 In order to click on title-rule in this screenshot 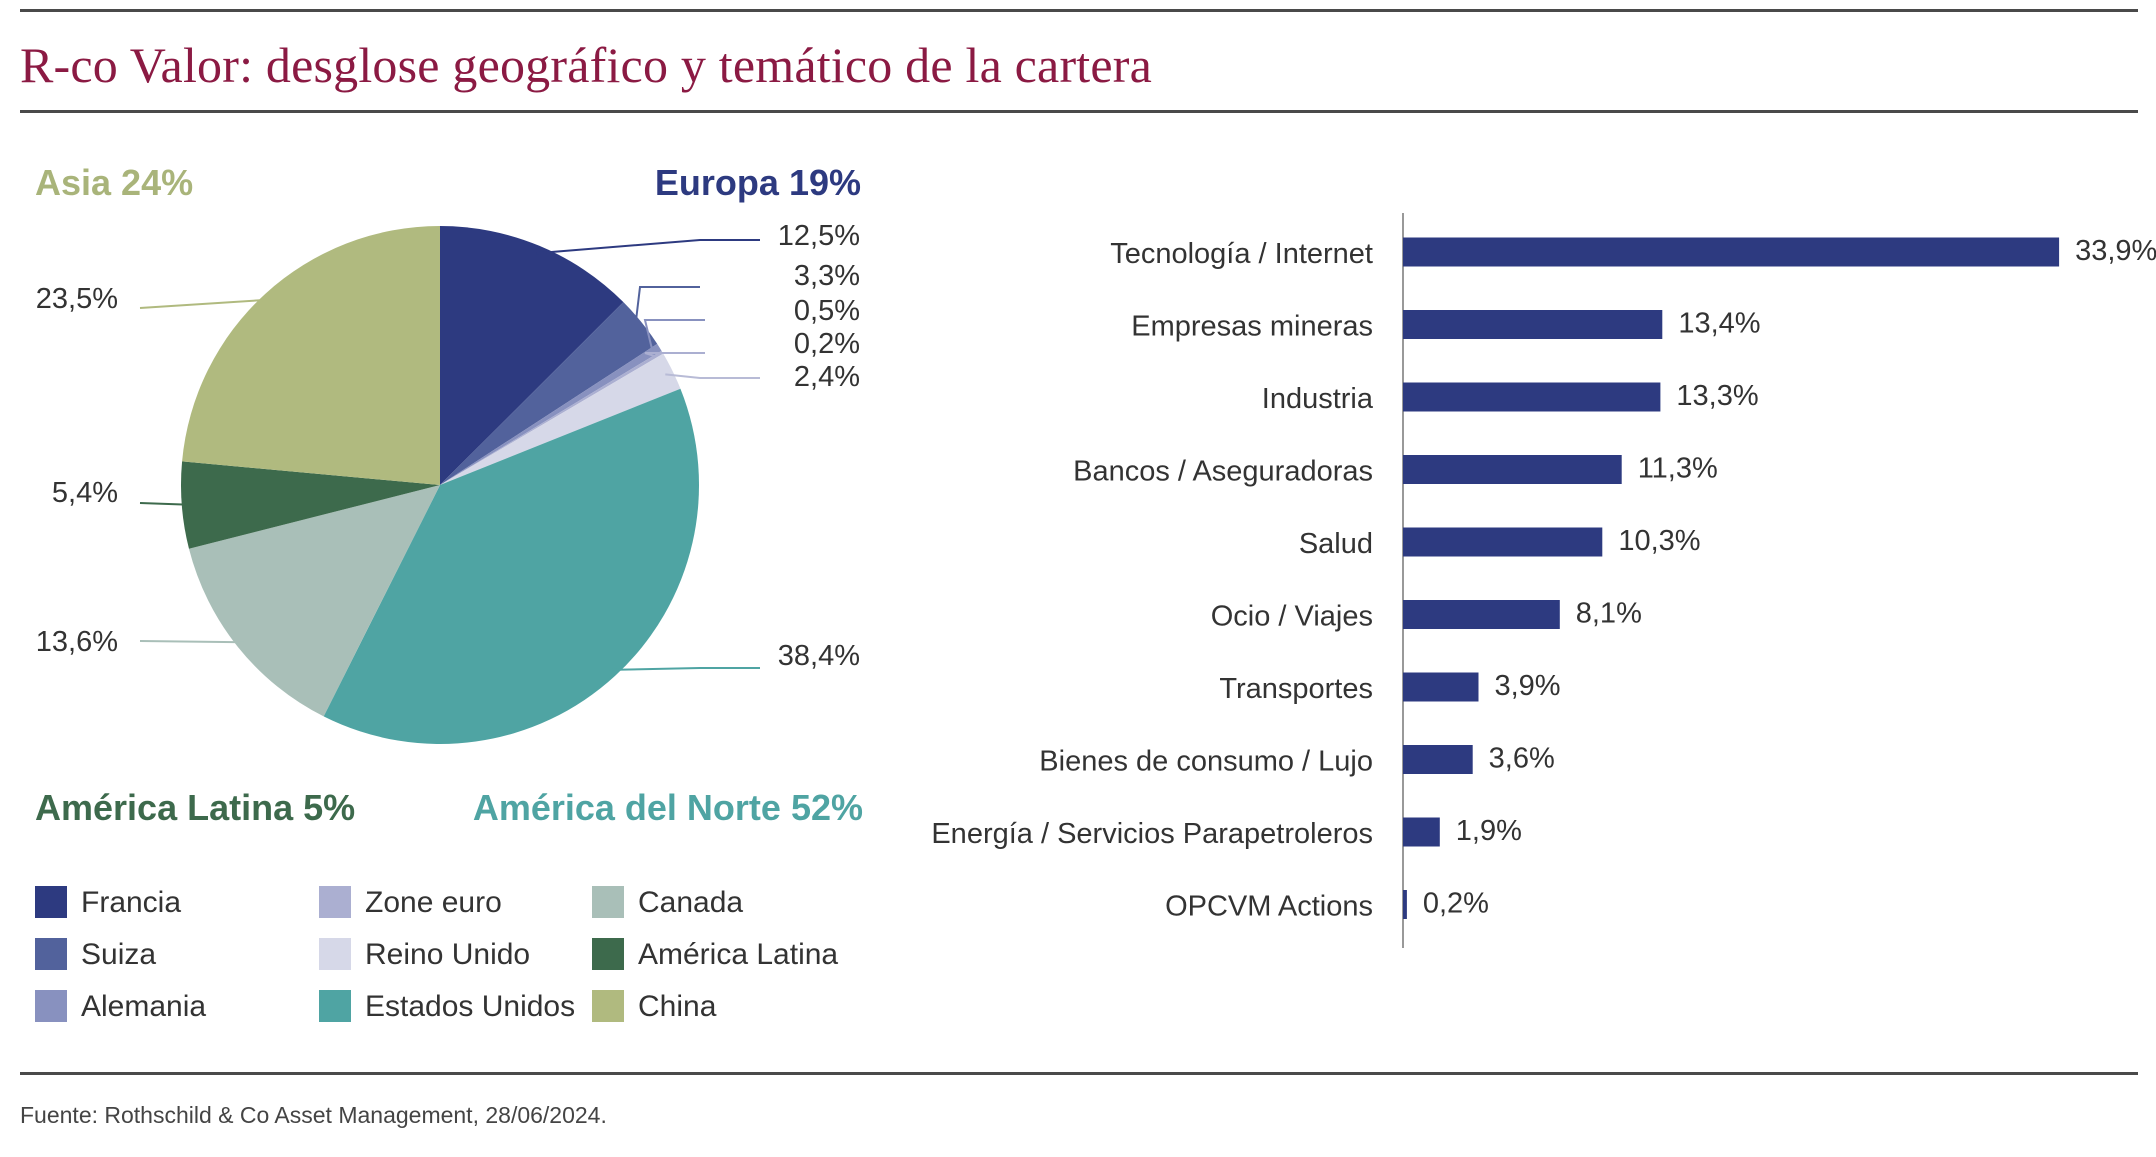, I will do `click(1079, 111)`.